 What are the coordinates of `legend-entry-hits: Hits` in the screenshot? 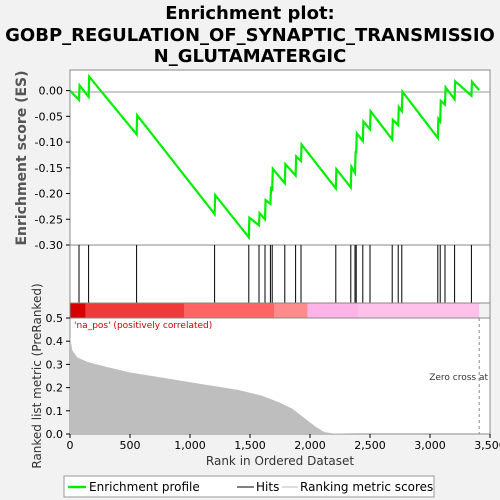 It's located at (267, 487).